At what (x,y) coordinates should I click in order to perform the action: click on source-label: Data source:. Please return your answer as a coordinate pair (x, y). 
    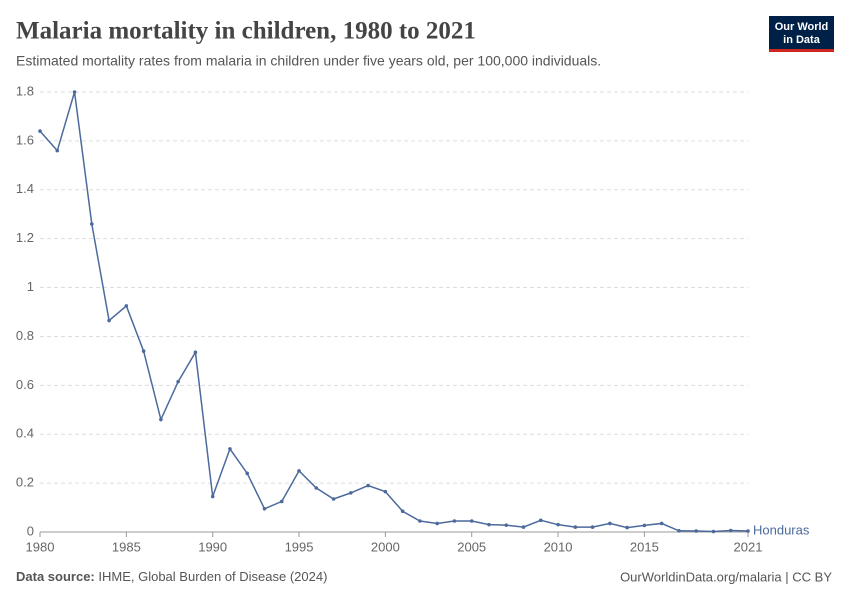
    Looking at the image, I should click on (55, 576).